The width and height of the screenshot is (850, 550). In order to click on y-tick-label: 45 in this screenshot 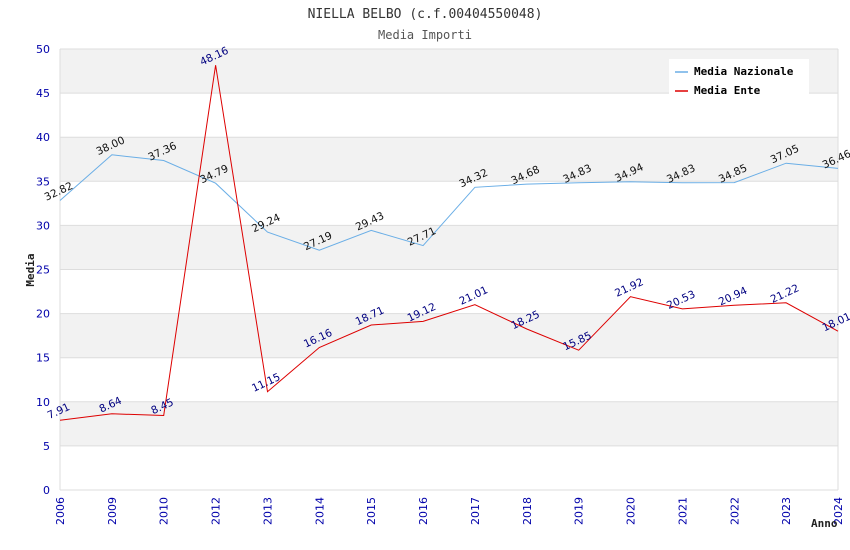, I will do `click(43, 93)`.